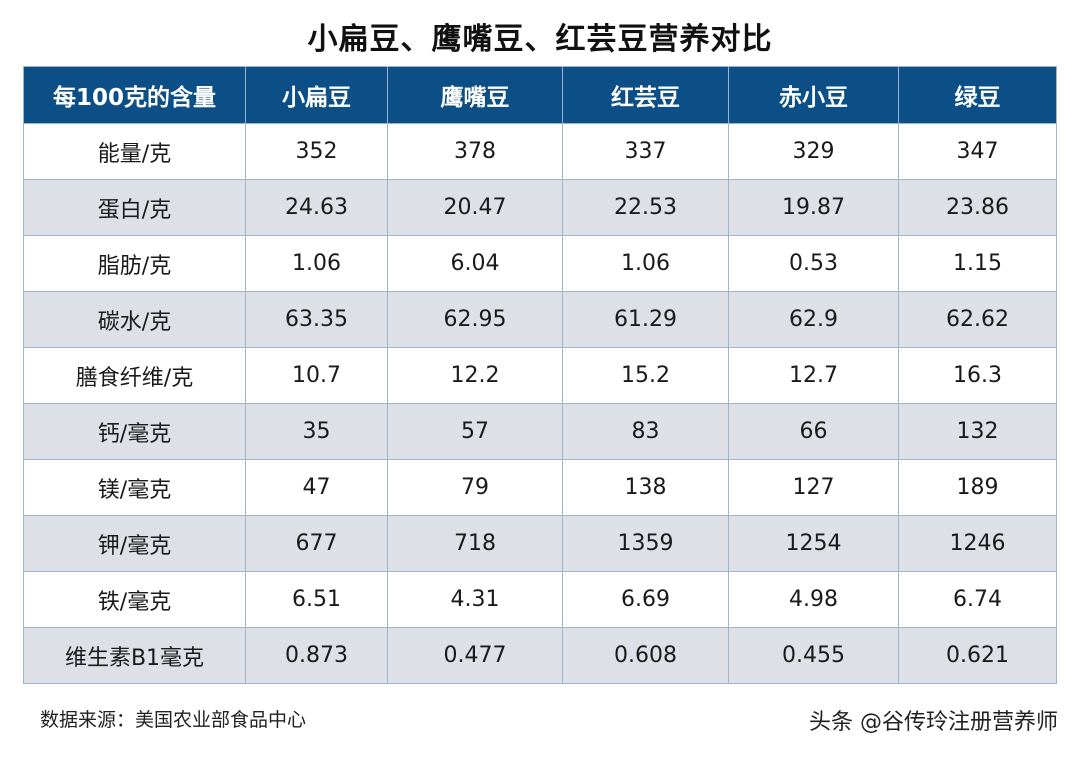 Image resolution: width=1080 pixels, height=758 pixels. What do you see at coordinates (475, 319) in the screenshot?
I see `table-cell: 62.95` at bounding box center [475, 319].